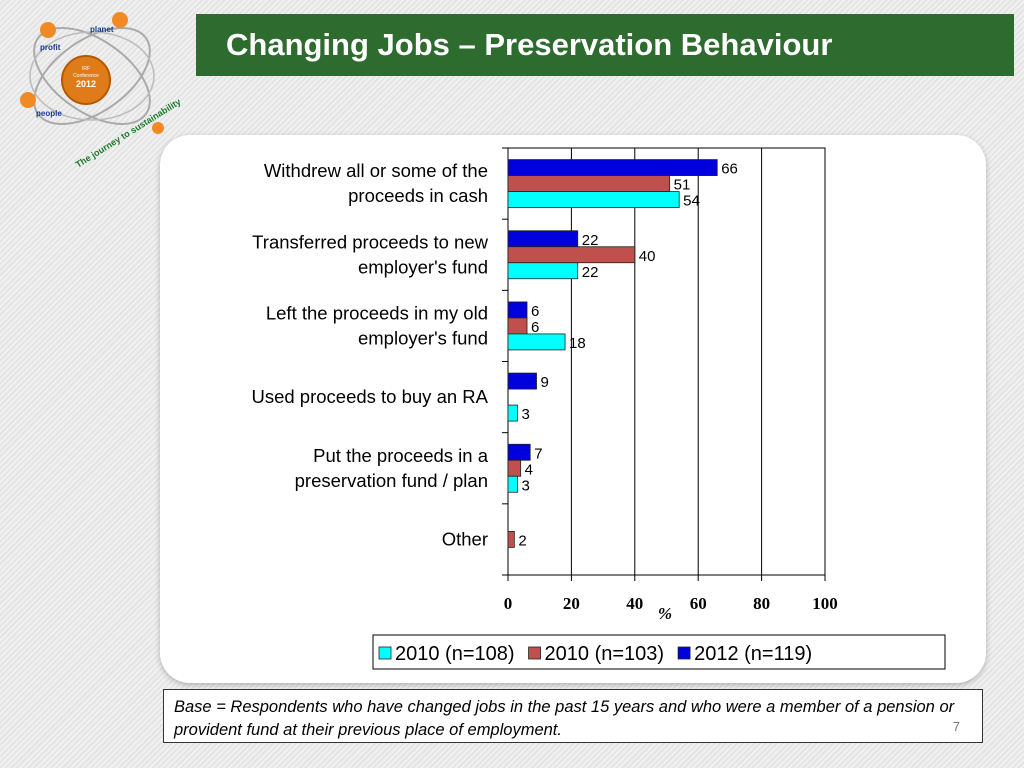 This screenshot has height=768, width=1024. I want to click on x-axis-label: %, so click(665, 613).